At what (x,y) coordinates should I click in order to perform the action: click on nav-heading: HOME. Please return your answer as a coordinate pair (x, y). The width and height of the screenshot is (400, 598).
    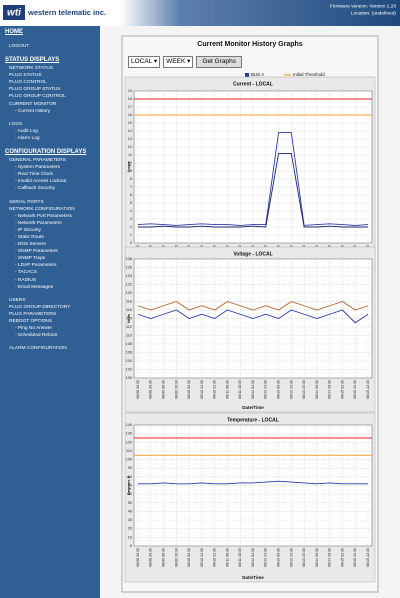
    Looking at the image, I should click on (14, 32).